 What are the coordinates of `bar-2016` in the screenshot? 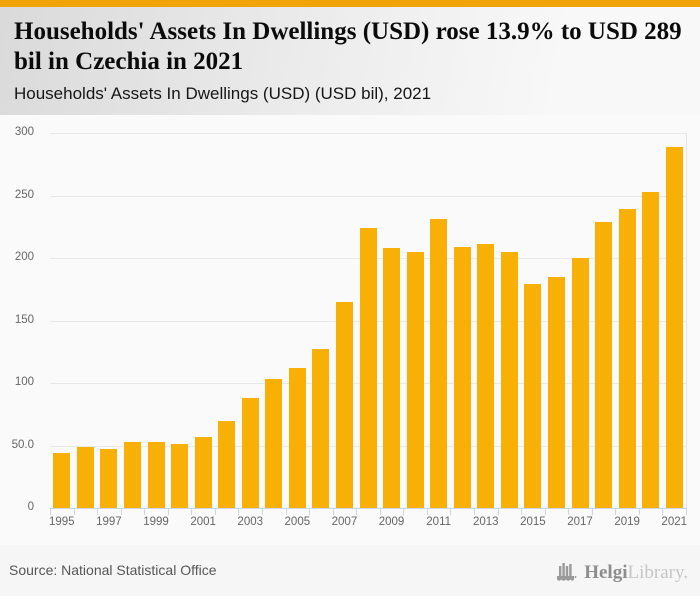 It's located at (556, 392).